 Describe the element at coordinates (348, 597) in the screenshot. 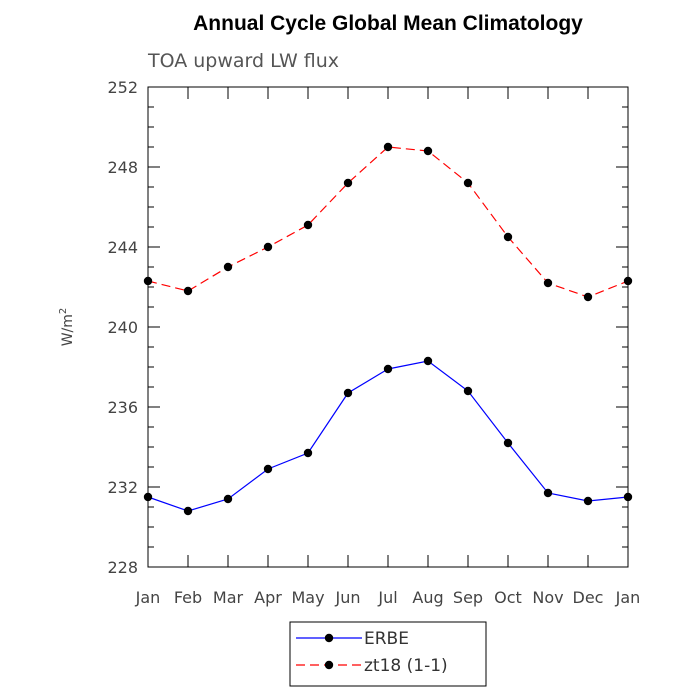

I see `x-tick-label: Jun` at that location.